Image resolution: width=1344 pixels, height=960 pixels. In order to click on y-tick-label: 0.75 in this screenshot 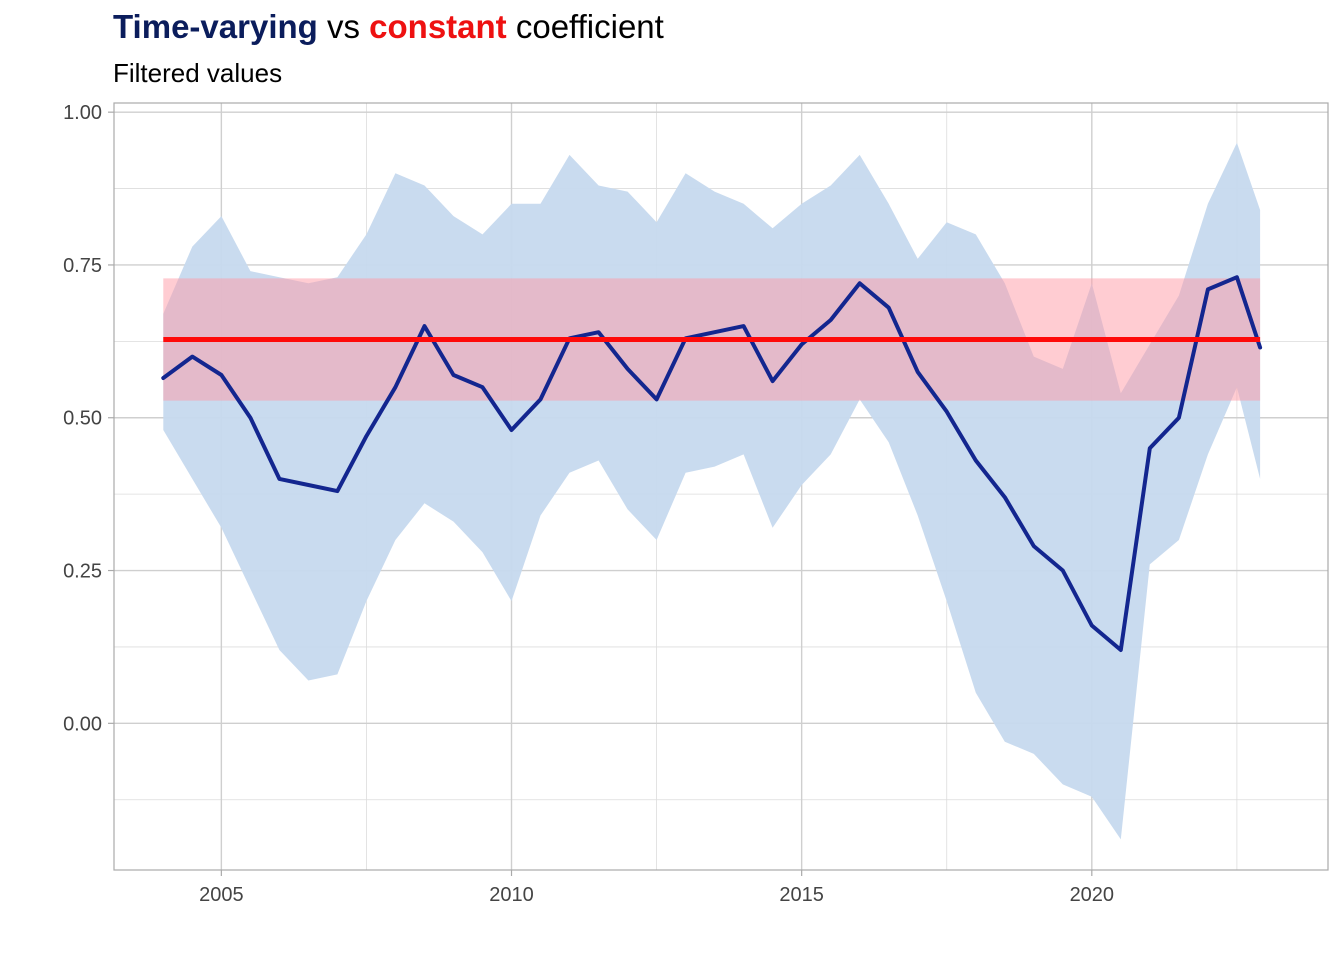, I will do `click(82, 266)`.